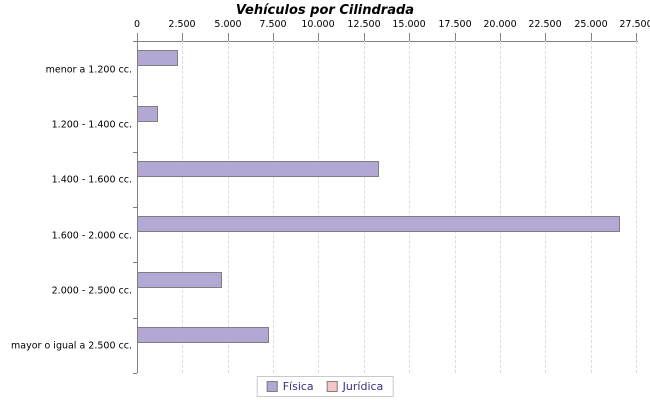 This screenshot has width=650, height=400. I want to click on category-label: mayor o igual a 2.500 cc., so click(71, 346).